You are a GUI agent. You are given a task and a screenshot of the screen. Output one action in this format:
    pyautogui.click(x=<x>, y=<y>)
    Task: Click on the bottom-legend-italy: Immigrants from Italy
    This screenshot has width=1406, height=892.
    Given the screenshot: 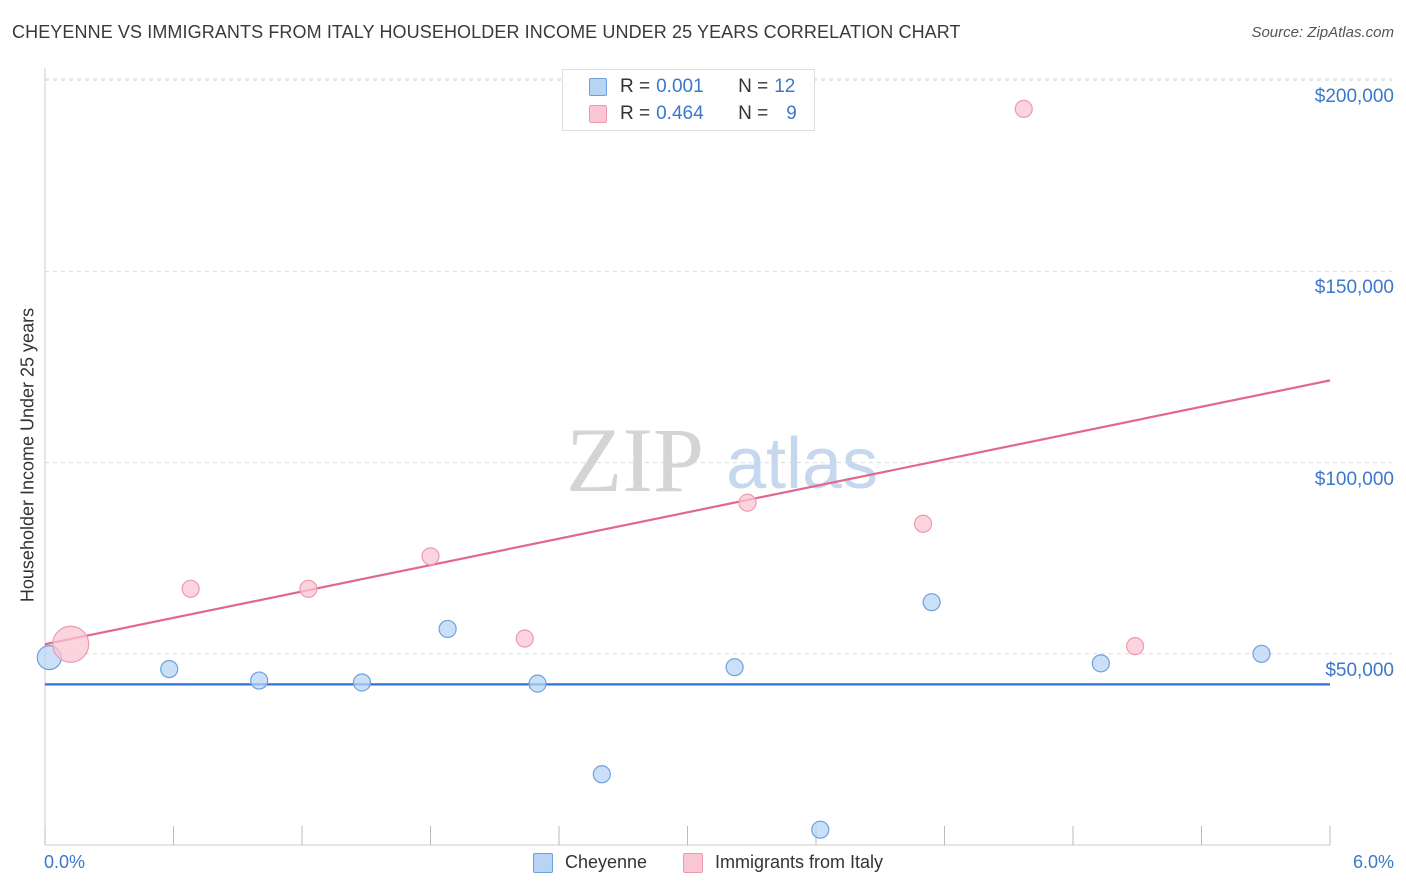 What is the action you would take?
    pyautogui.click(x=783, y=862)
    